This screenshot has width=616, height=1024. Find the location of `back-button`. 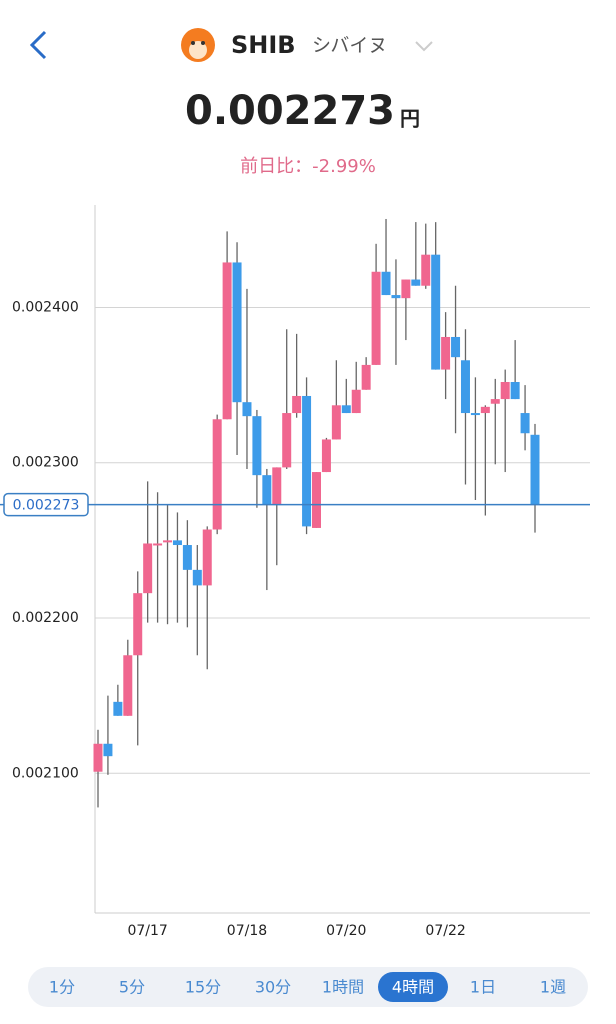

back-button is located at coordinates (38, 45).